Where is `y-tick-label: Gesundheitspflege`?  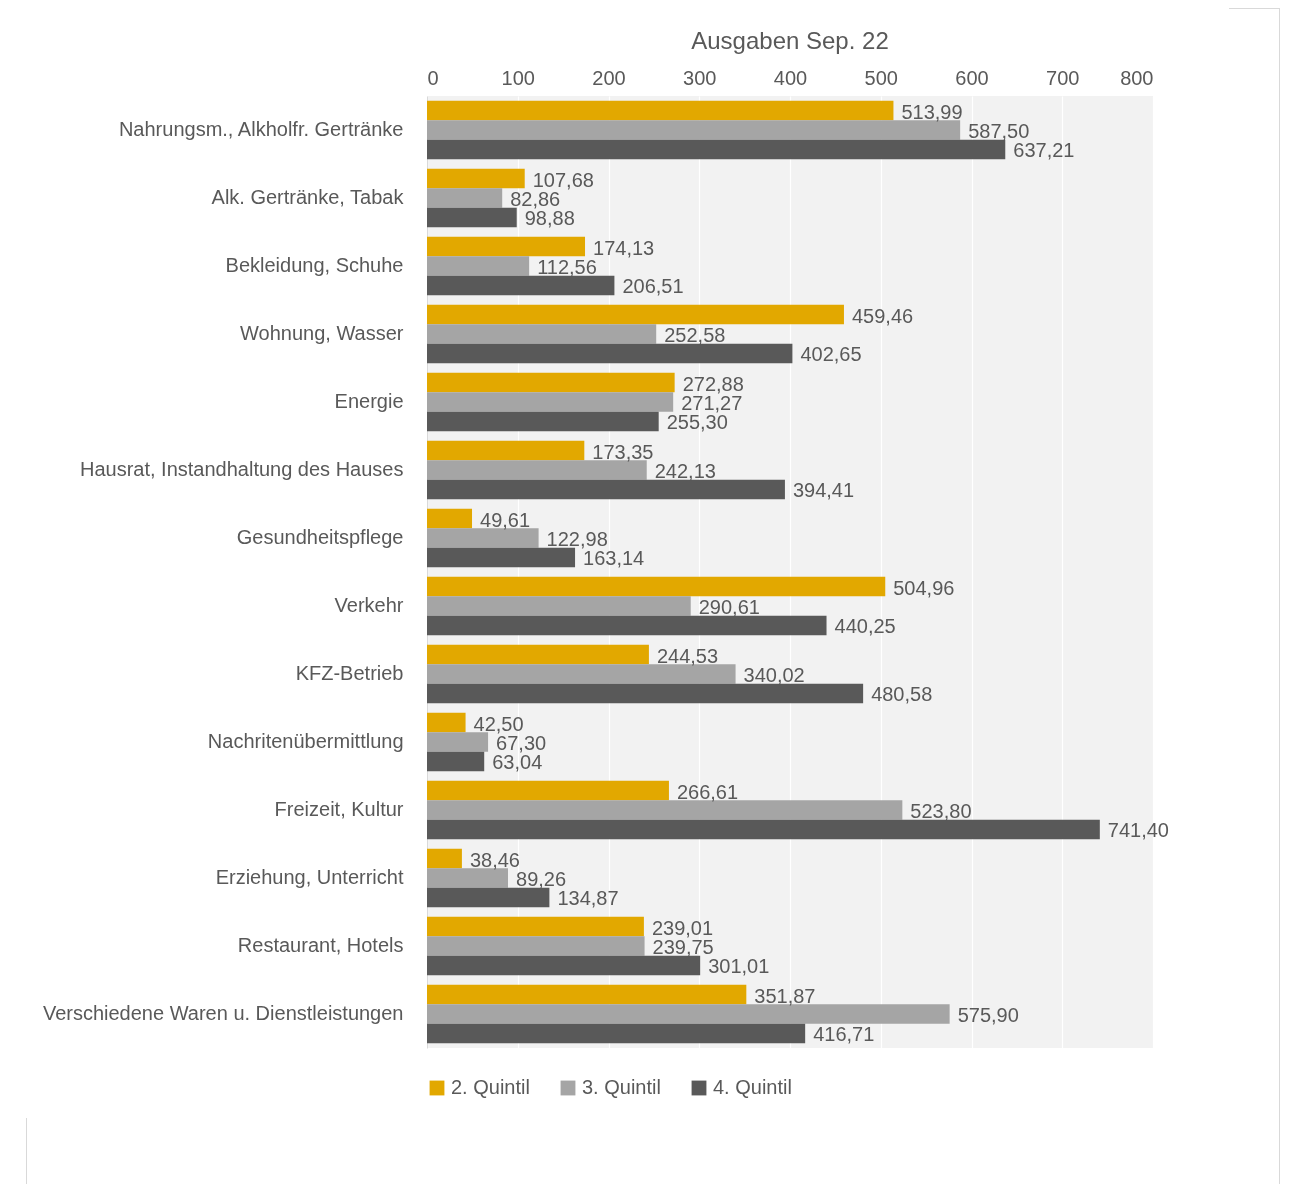
y-tick-label: Gesundheitspflege is located at coordinates (320, 537).